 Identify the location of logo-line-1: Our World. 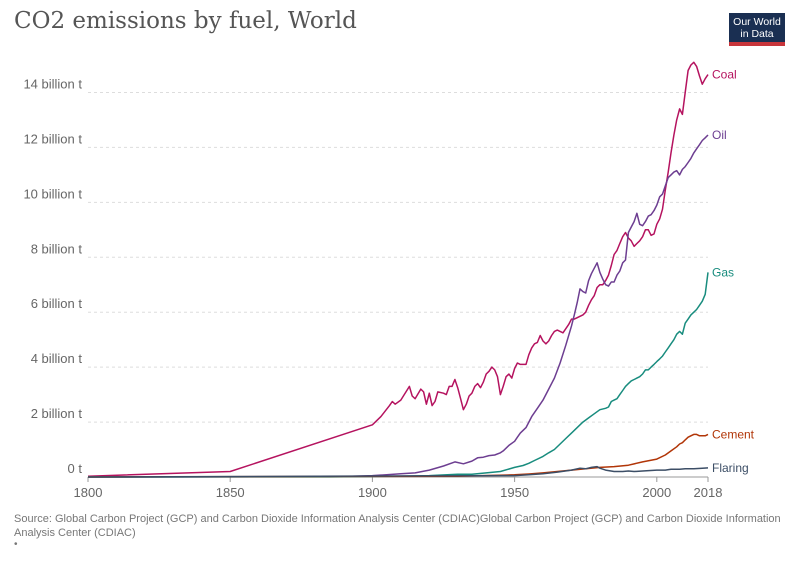
(757, 22).